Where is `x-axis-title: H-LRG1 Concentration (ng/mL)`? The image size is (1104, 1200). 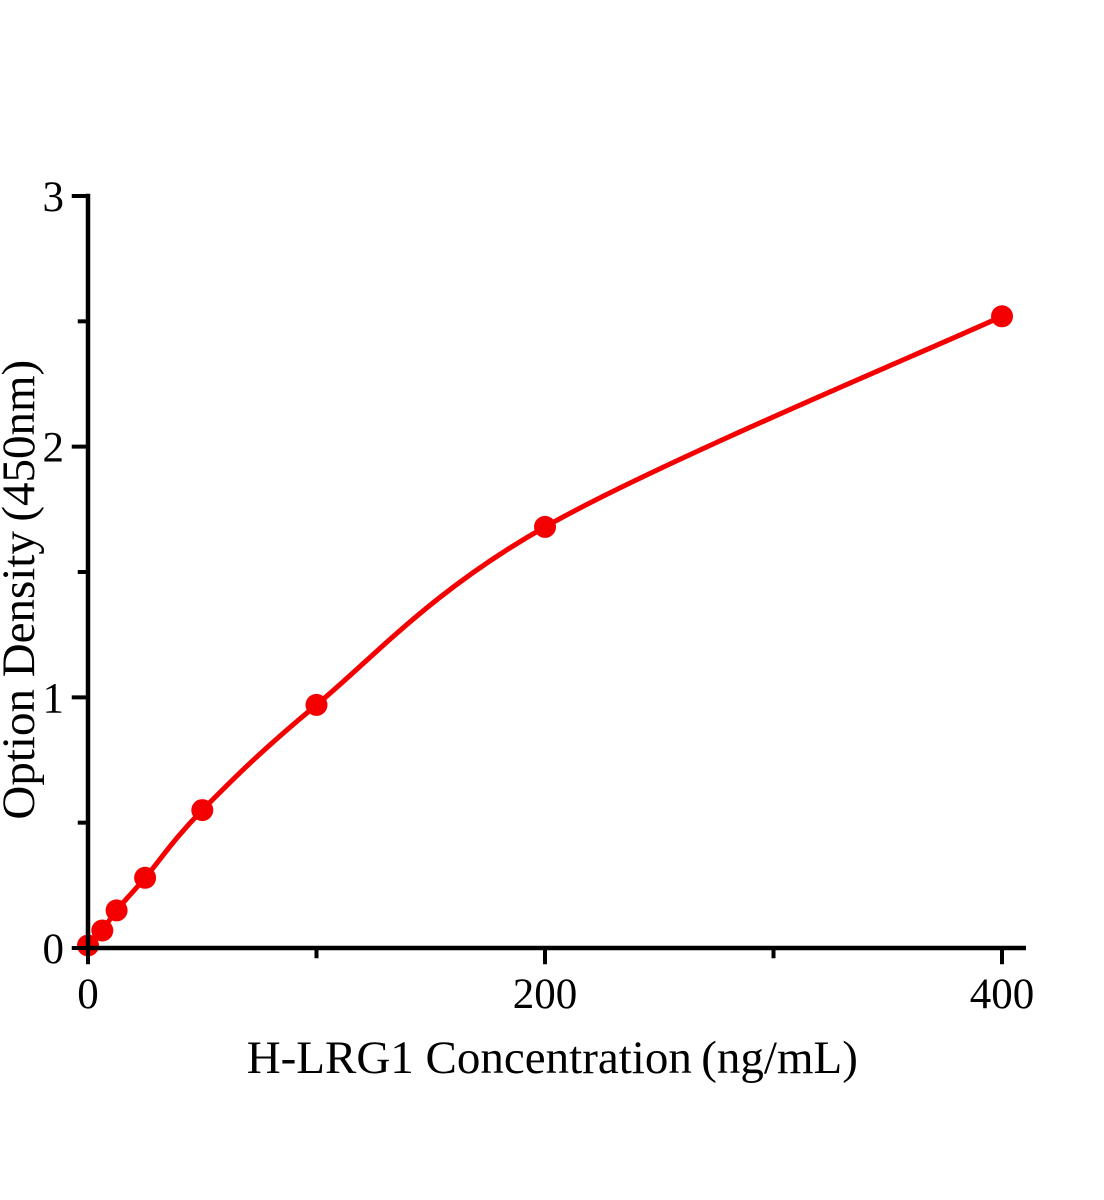 x-axis-title: H-LRG1 Concentration (ng/mL) is located at coordinates (557, 1058).